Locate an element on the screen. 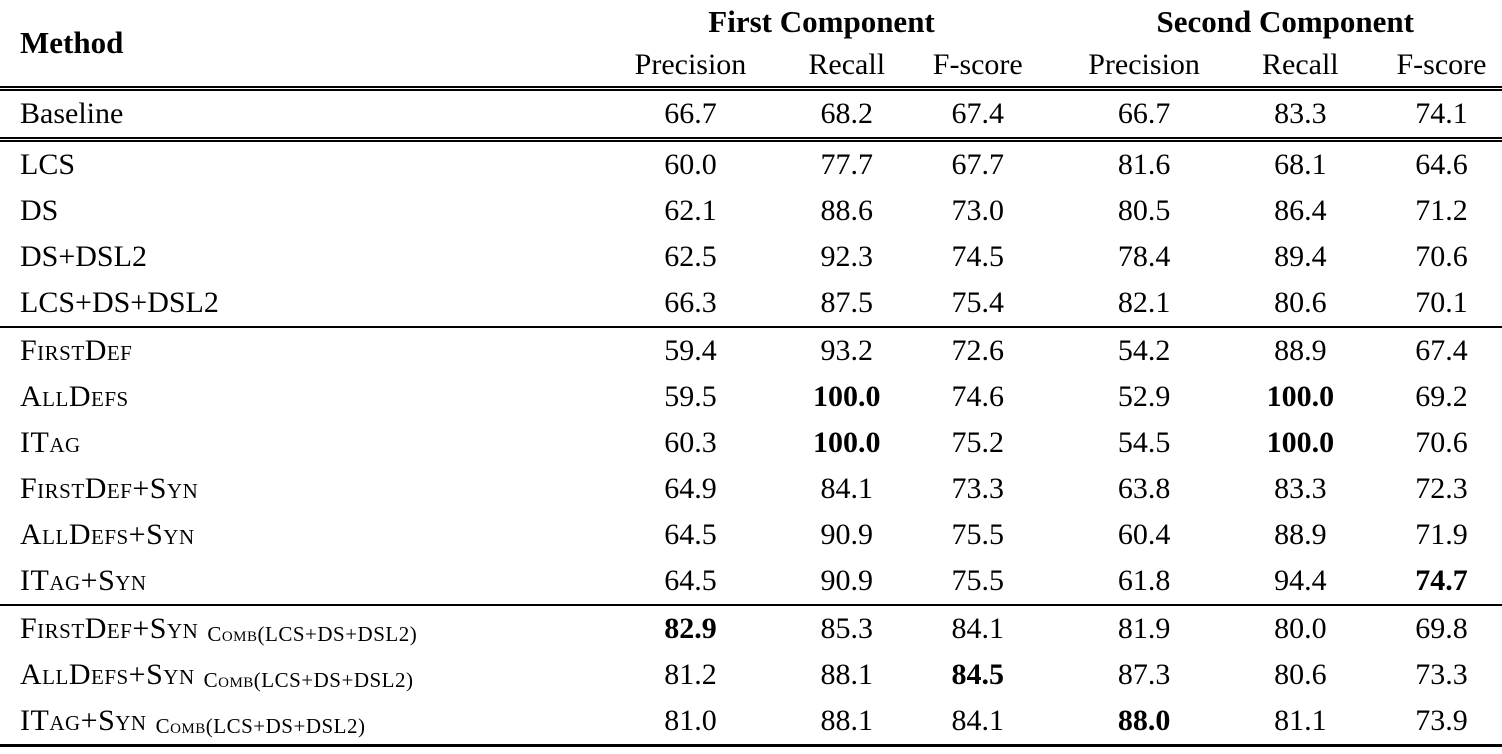 The height and width of the screenshot is (754, 1502). value-cell: 69.2 is located at coordinates (1441, 396).